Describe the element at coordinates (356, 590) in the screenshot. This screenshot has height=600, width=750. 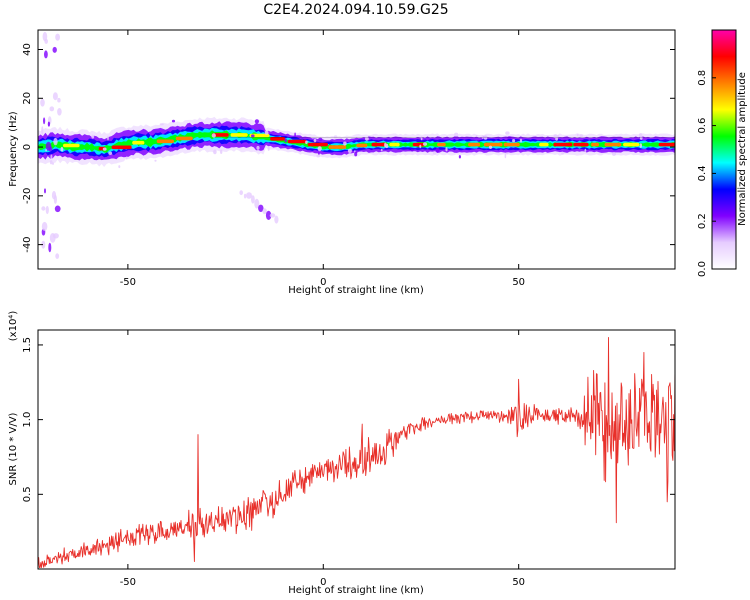
I see `snr-x-label: Height of straight line (km)` at that location.